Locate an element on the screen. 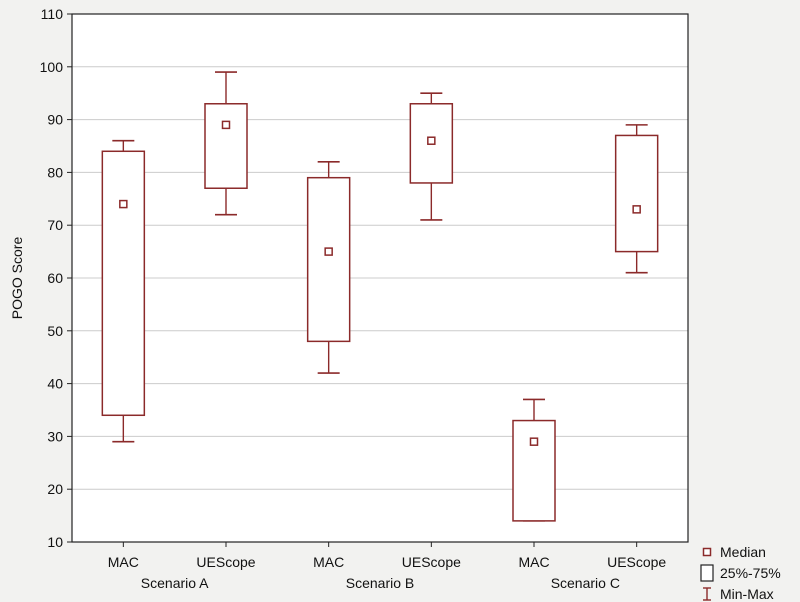 The image size is (800, 602). y-axis-label: POGO Score is located at coordinates (17, 278).